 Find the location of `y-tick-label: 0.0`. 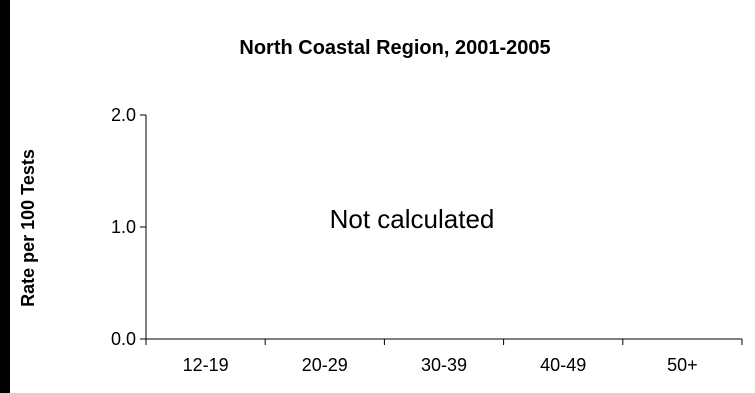

y-tick-label: 0.0 is located at coordinates (123, 339).